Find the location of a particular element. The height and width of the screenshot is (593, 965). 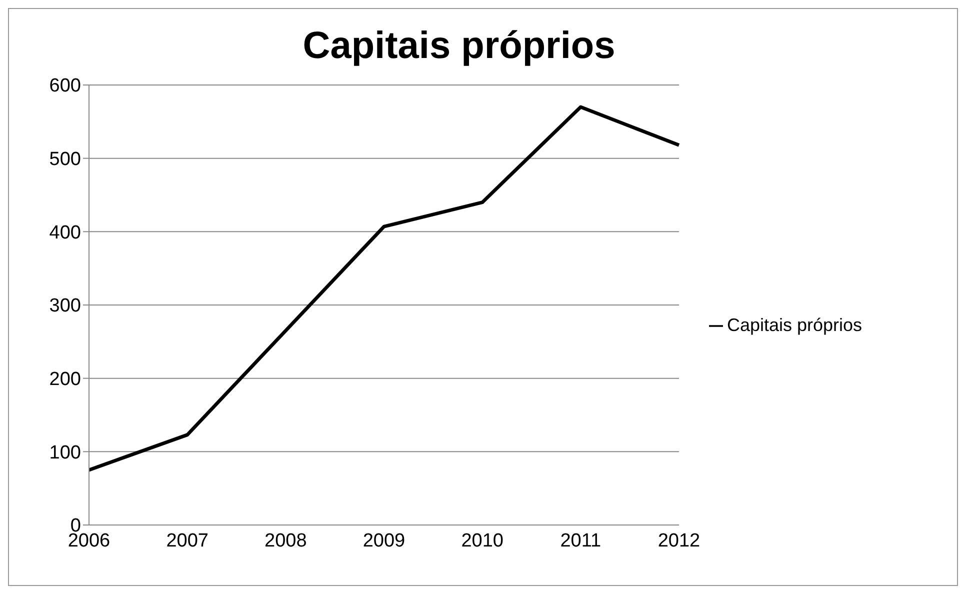

y-tick-label: 300 is located at coordinates (65, 306).